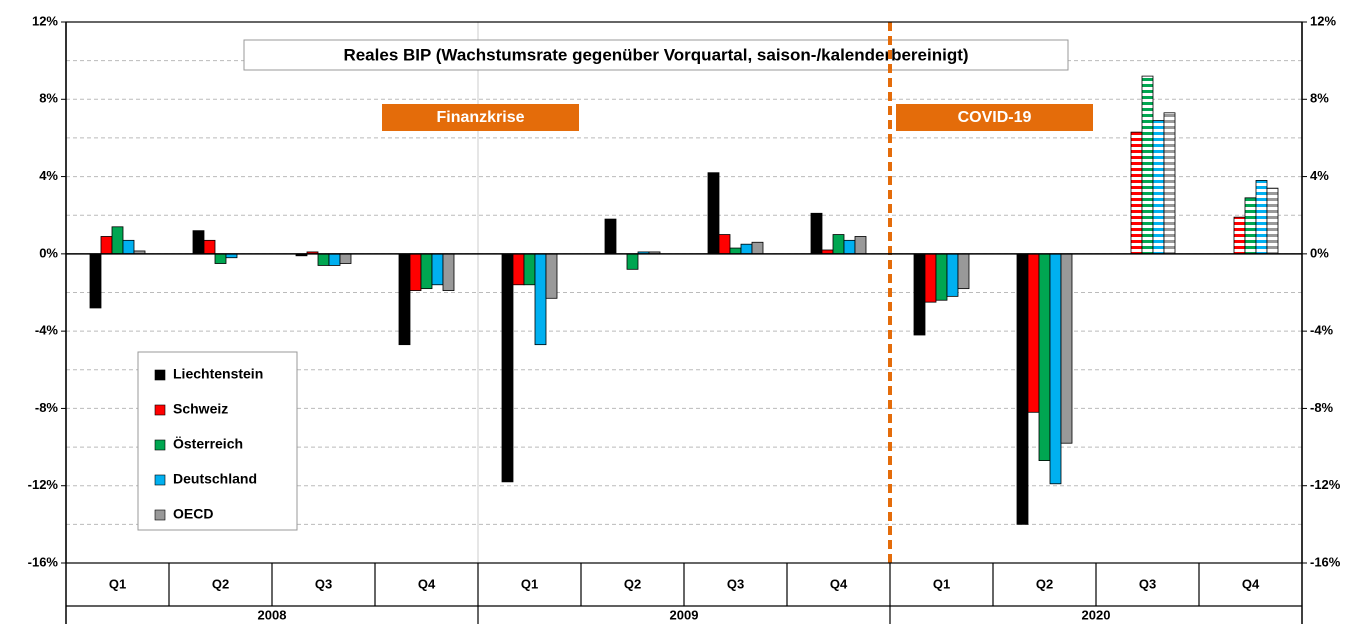 This screenshot has height=629, width=1362. What do you see at coordinates (208, 444) in the screenshot?
I see `legend-label: Österreich` at bounding box center [208, 444].